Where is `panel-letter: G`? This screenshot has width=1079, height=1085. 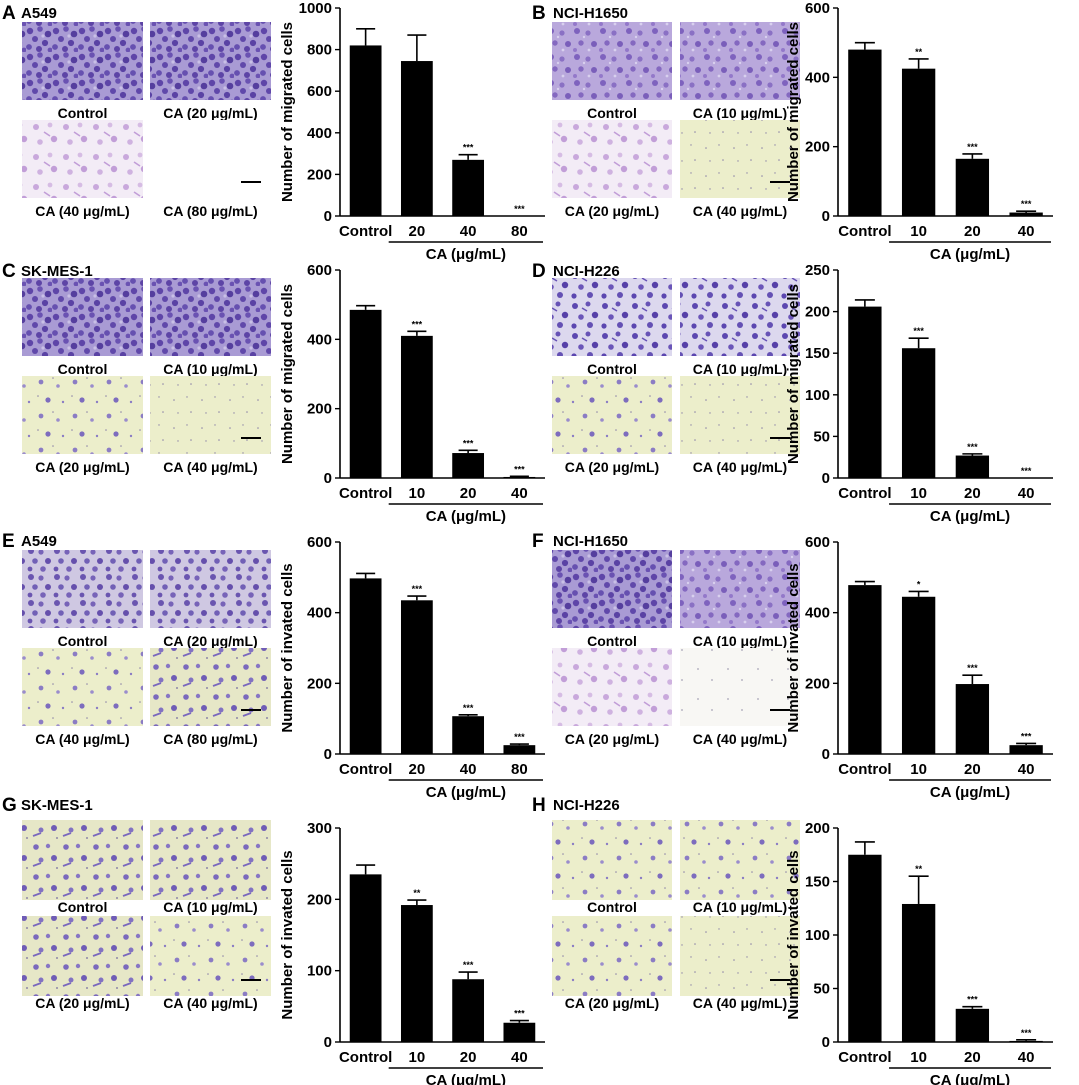 panel-letter: G is located at coordinates (9, 805).